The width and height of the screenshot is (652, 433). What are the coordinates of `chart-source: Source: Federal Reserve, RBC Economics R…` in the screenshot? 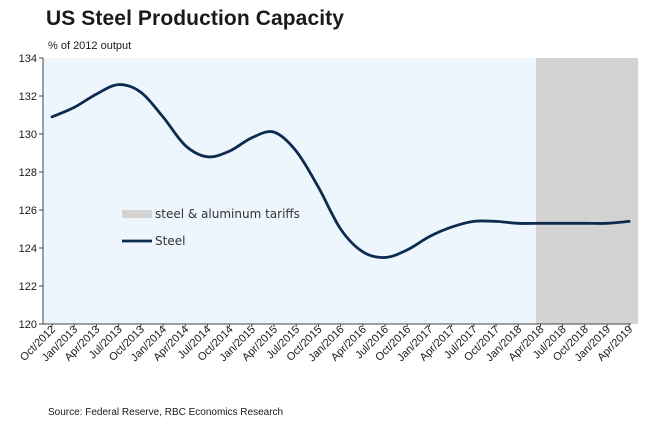 It's located at (166, 412).